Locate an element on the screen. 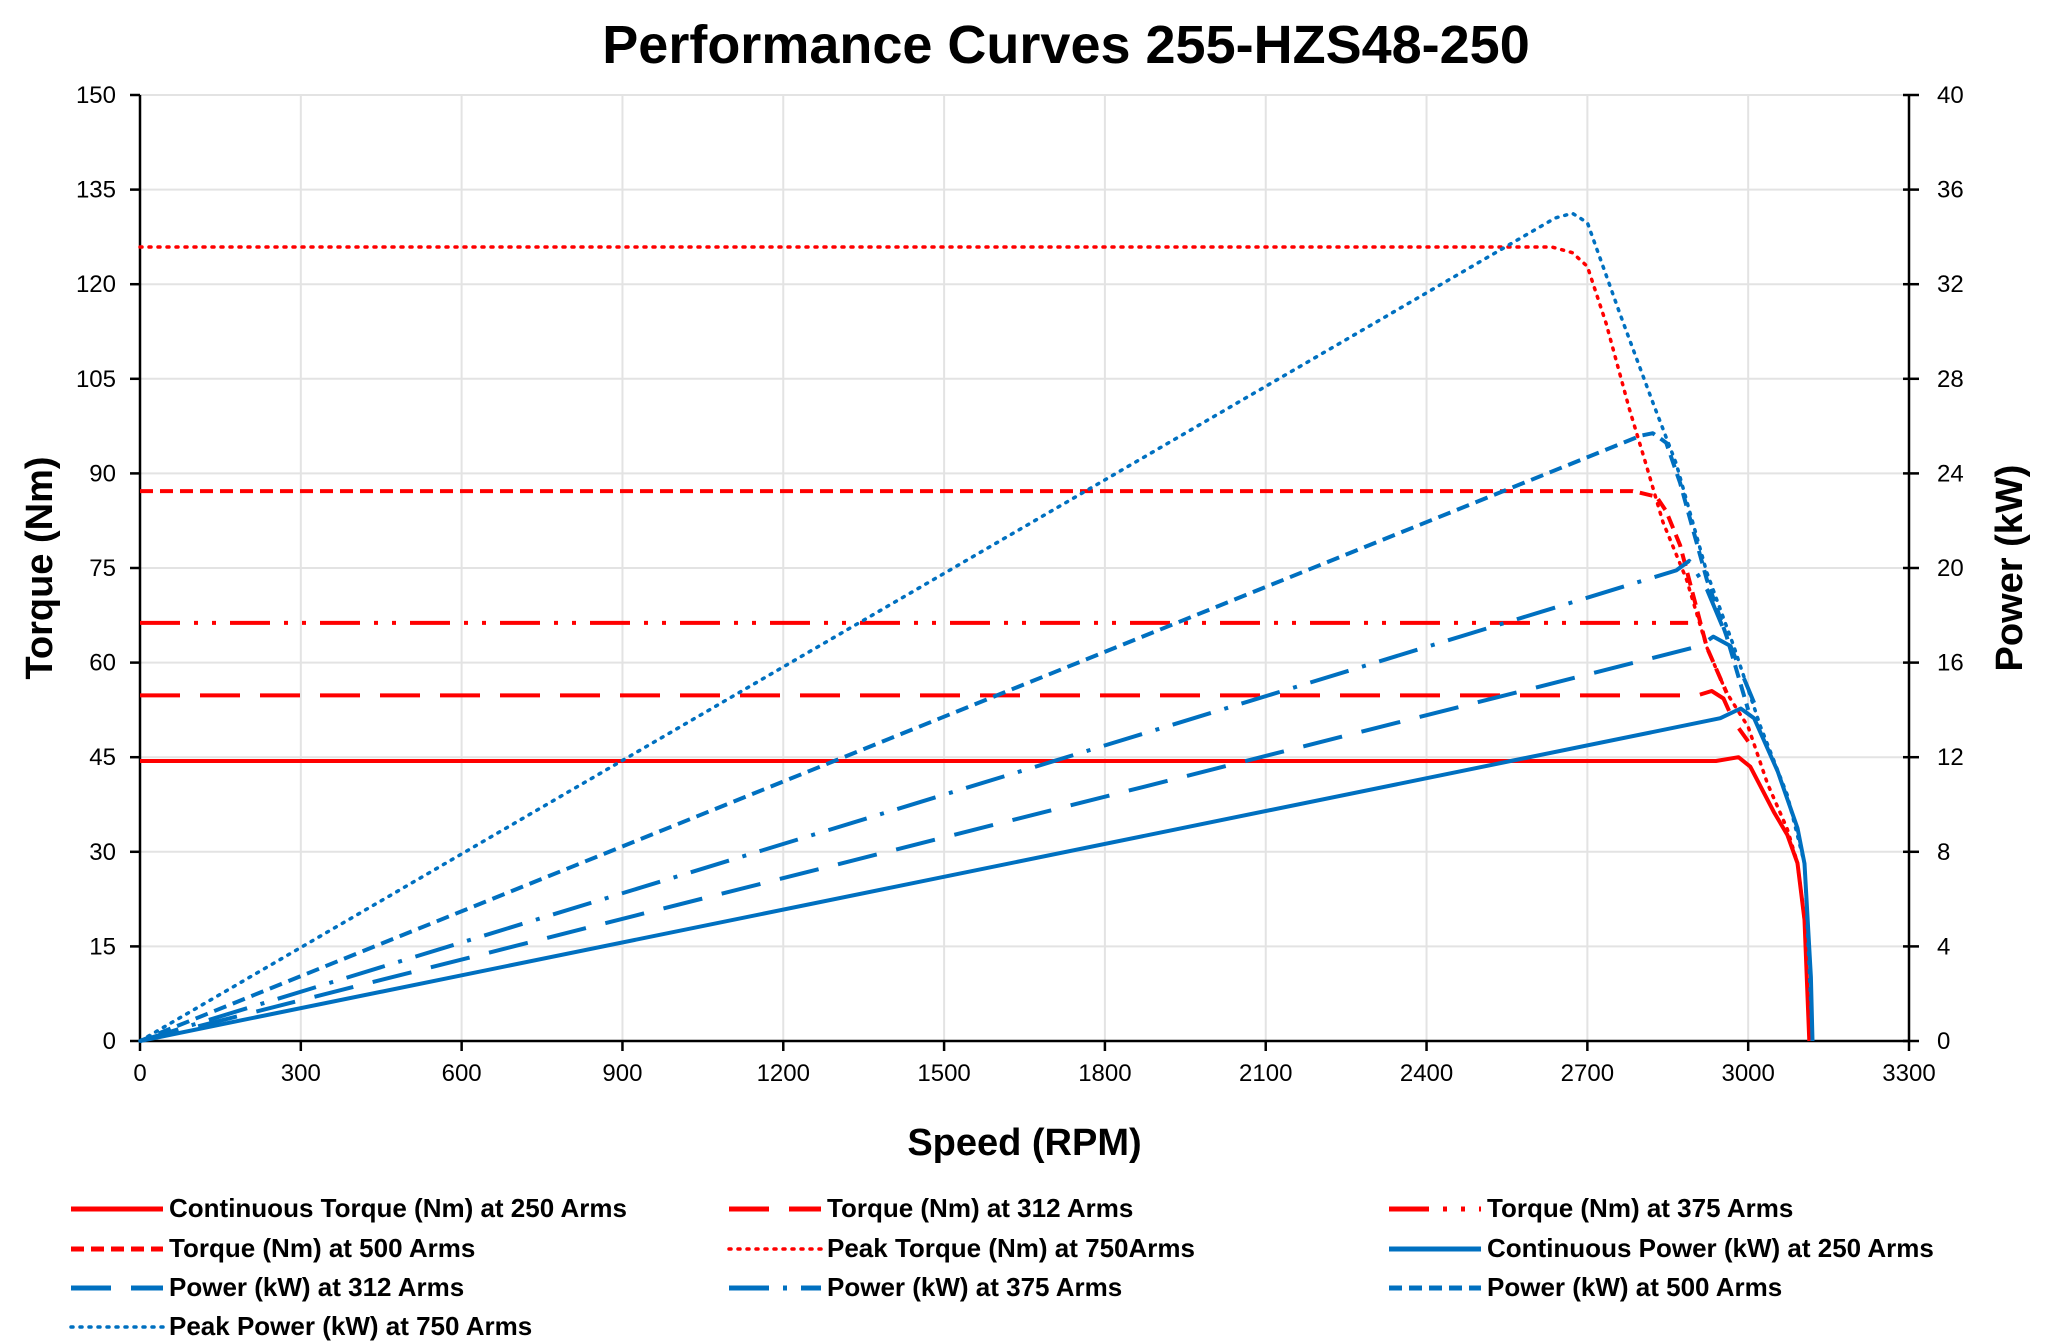 This screenshot has height=1342, width=2048. y2-tick-label: 20 is located at coordinates (1950, 568).